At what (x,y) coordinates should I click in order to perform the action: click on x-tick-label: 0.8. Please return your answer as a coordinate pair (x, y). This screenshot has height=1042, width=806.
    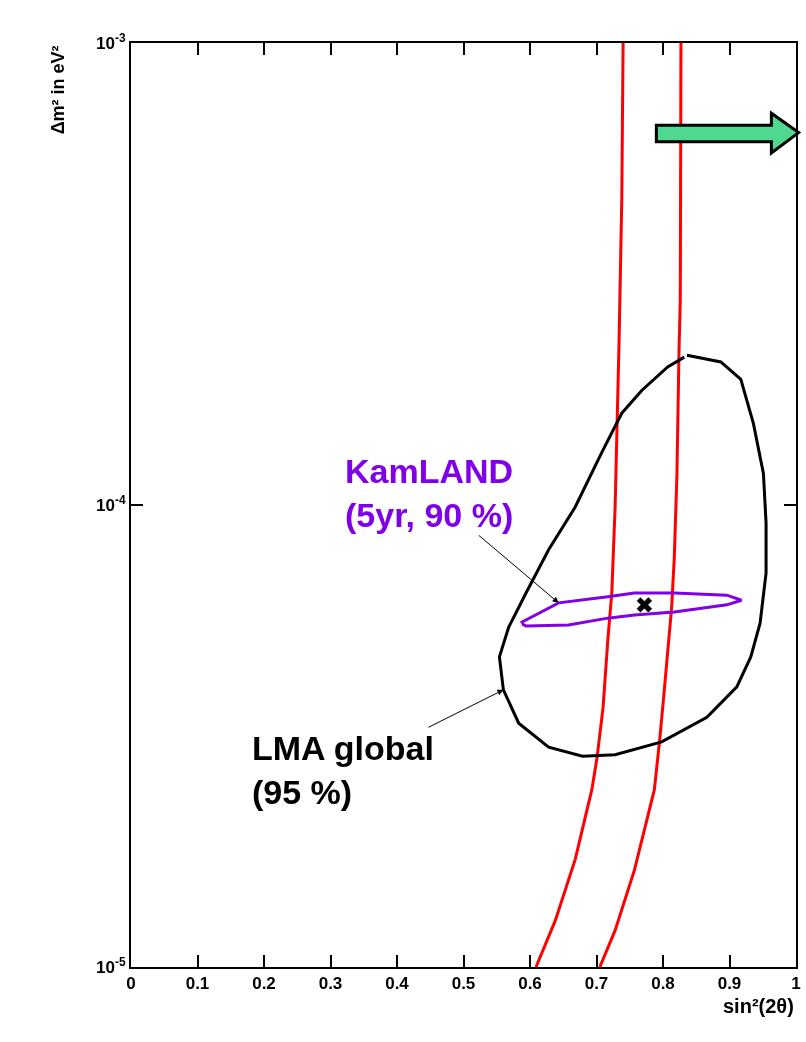
    Looking at the image, I should click on (663, 984).